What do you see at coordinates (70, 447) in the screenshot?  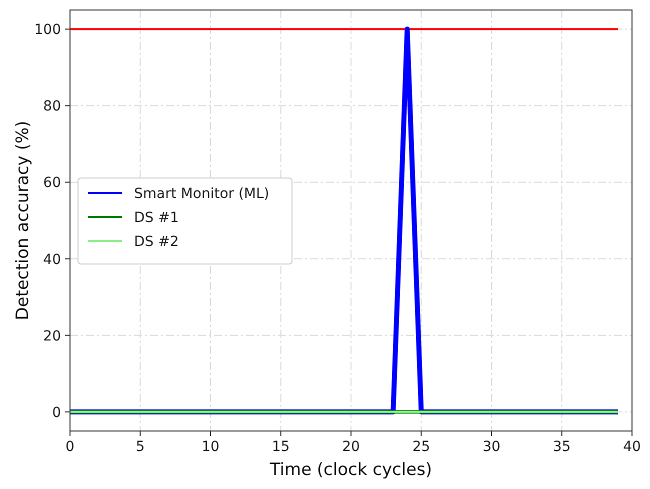 I see `x-tick-label: 0` at bounding box center [70, 447].